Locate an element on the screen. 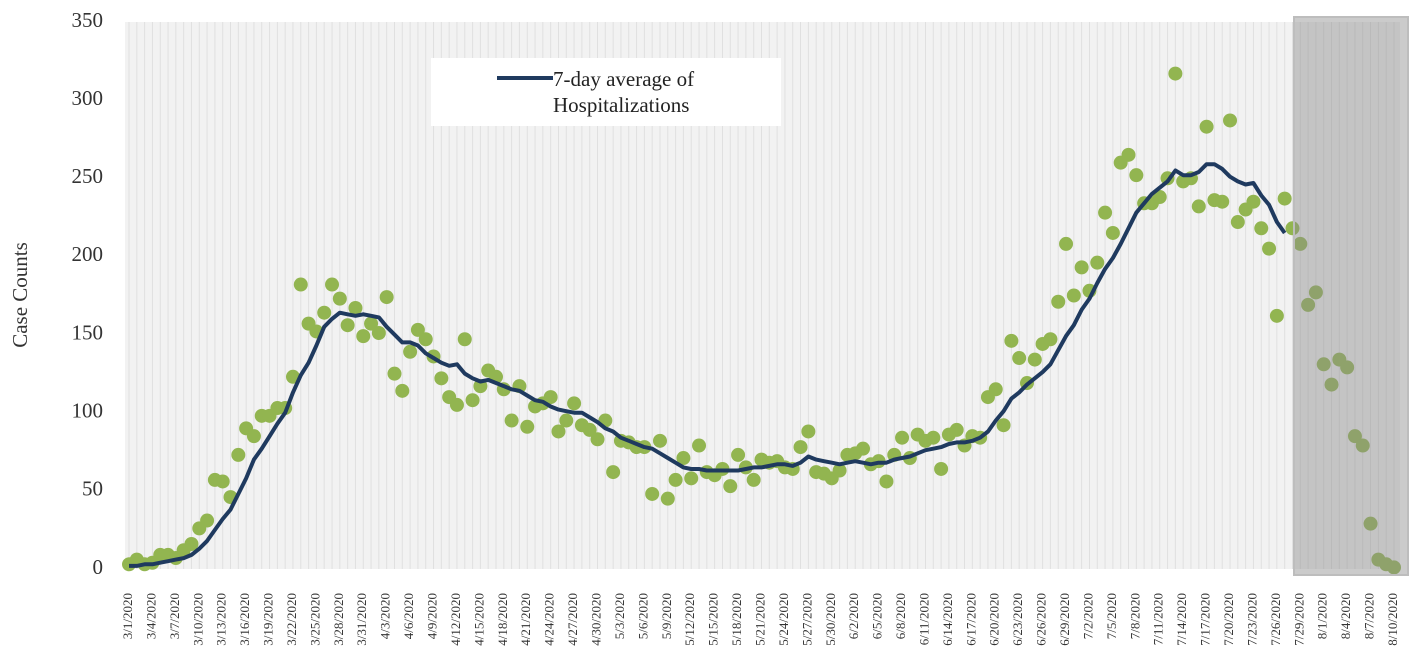 This screenshot has height=667, width=1415. y-axis-title: Case Counts is located at coordinates (20, 295).